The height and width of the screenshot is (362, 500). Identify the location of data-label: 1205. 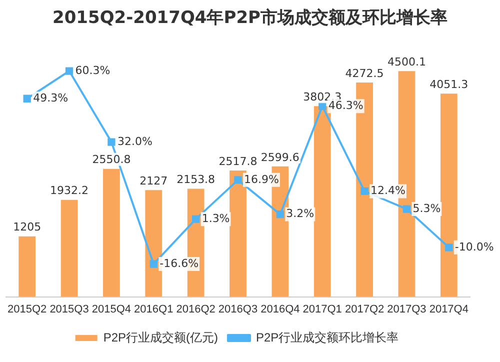
(27, 227).